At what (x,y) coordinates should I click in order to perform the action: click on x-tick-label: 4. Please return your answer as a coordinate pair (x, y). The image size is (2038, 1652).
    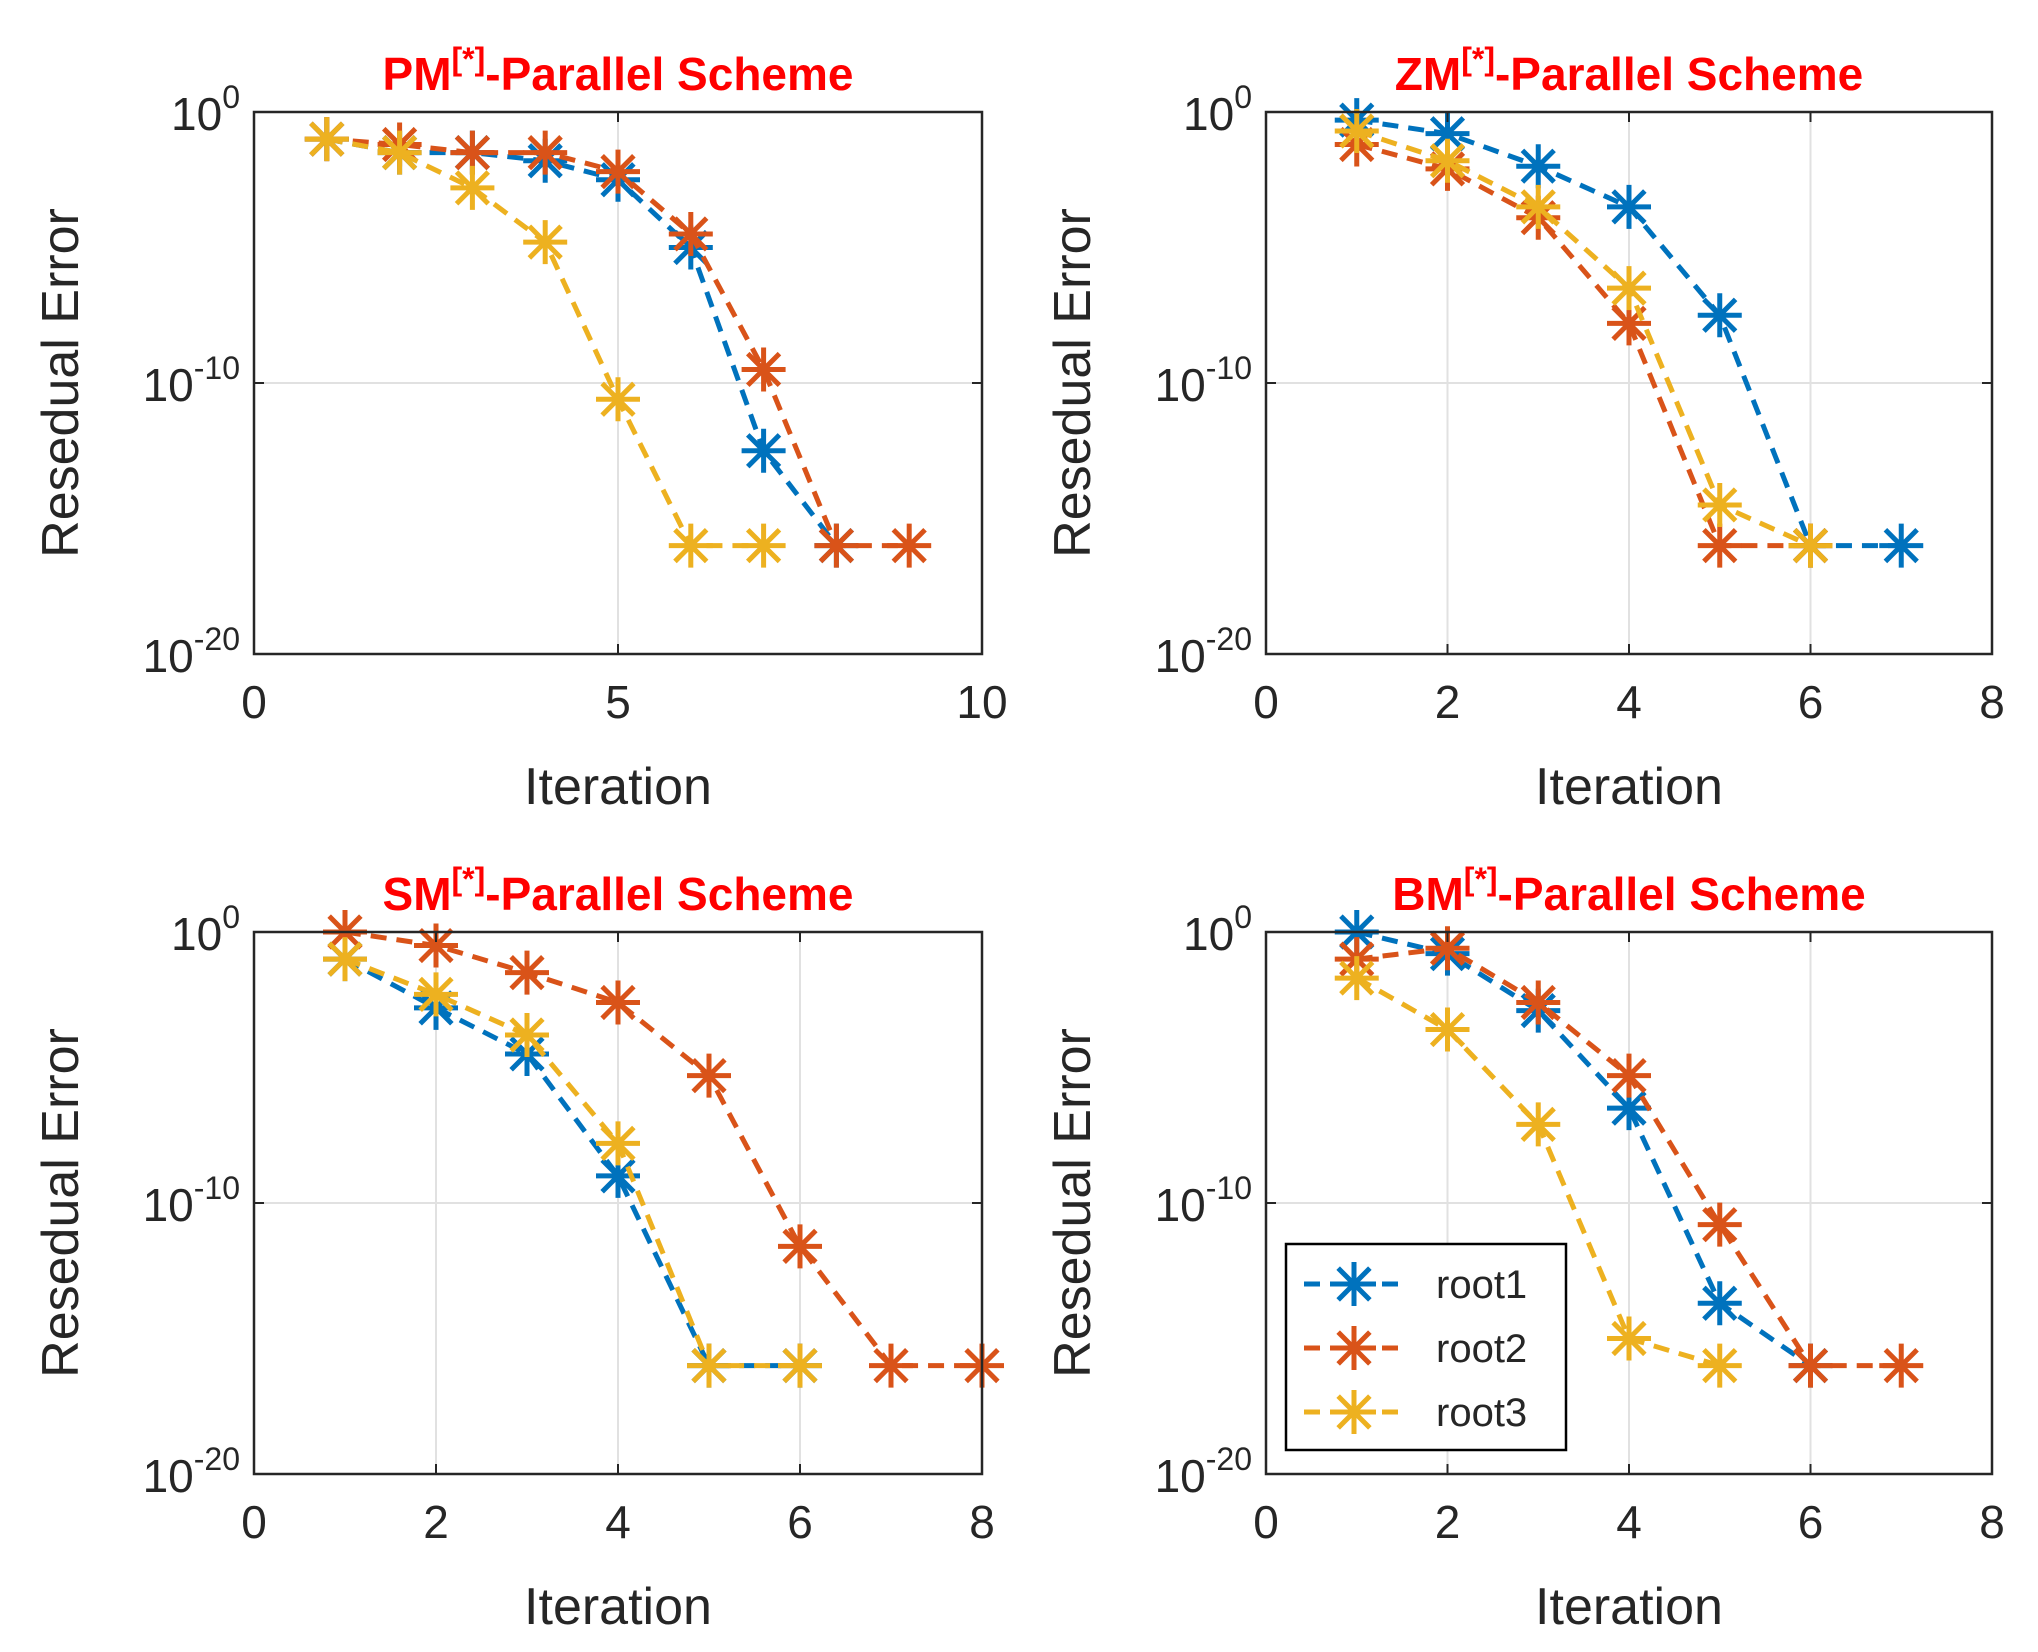
    Looking at the image, I should click on (1629, 702).